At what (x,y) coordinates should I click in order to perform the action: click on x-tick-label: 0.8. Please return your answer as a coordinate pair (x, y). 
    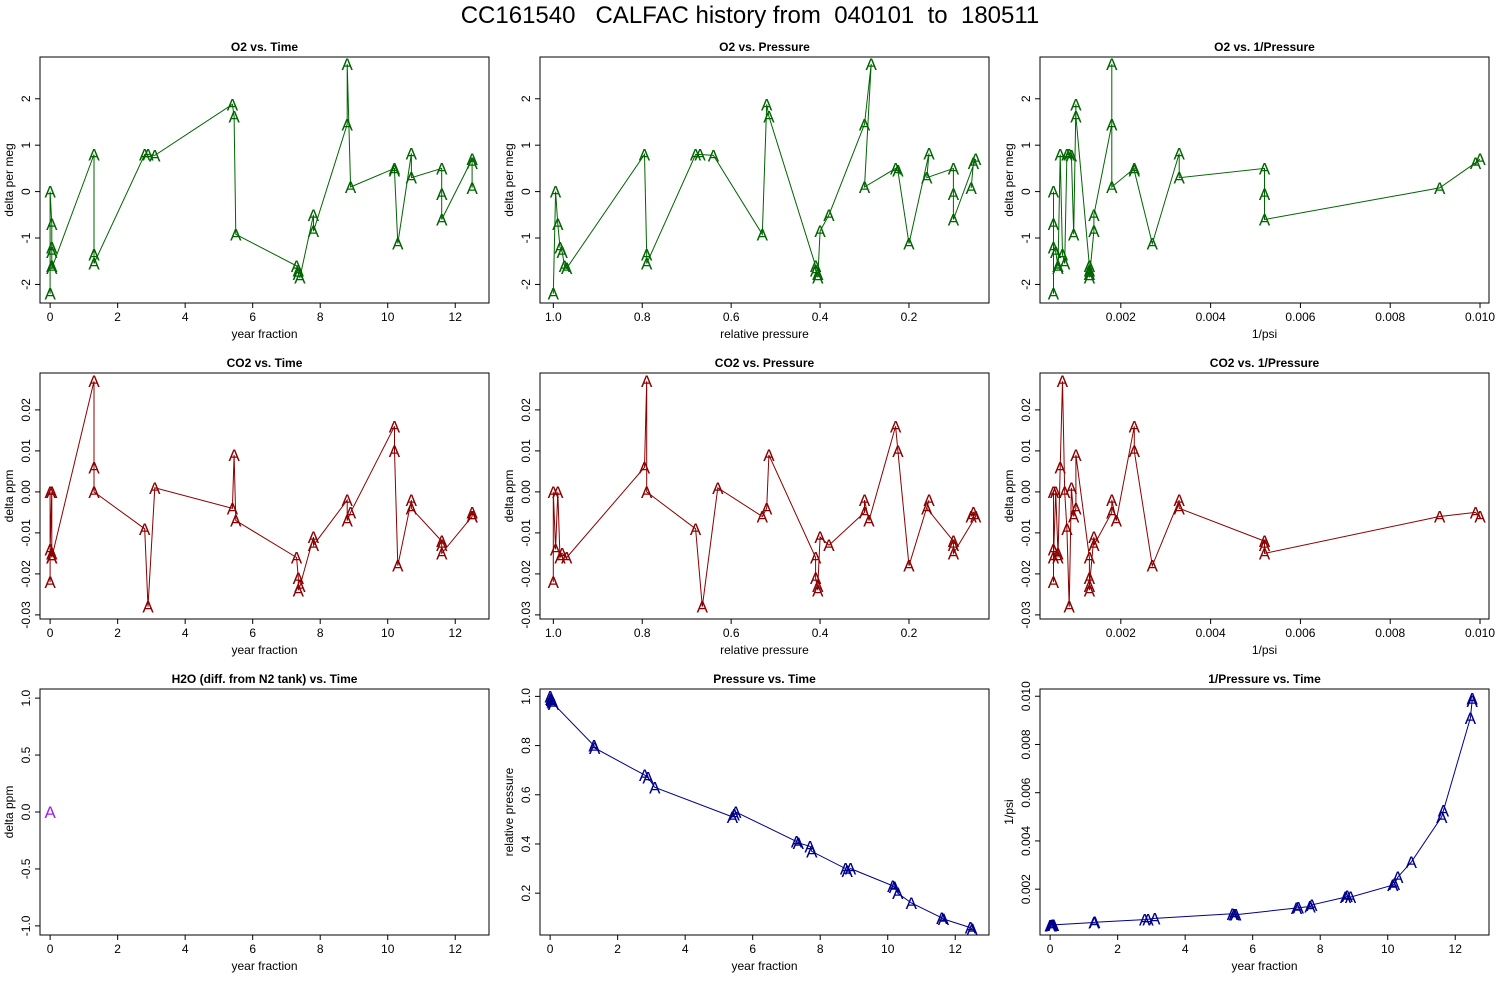
    Looking at the image, I should click on (642, 633).